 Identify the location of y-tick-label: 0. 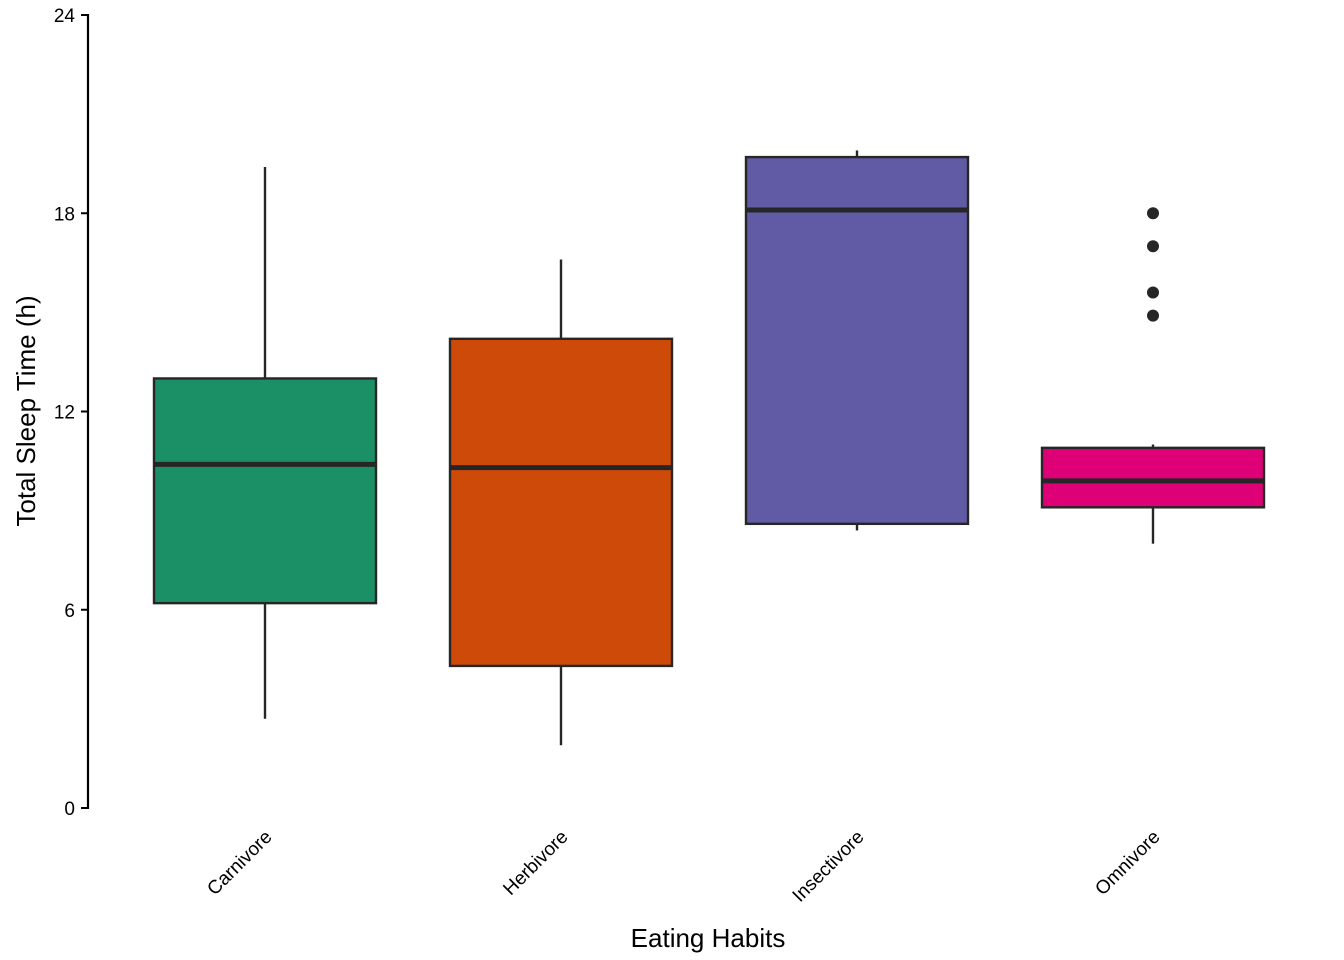
(69, 809).